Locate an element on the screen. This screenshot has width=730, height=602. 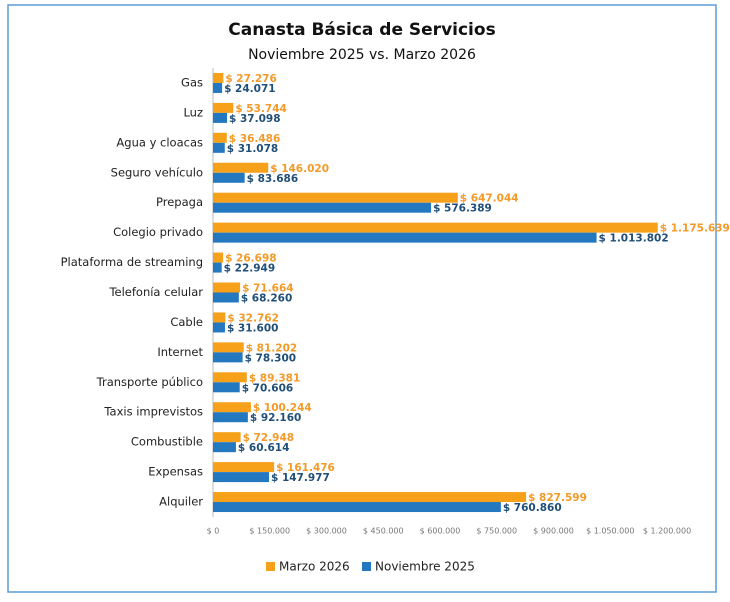
value-label: $ 161.476 is located at coordinates (305, 468).